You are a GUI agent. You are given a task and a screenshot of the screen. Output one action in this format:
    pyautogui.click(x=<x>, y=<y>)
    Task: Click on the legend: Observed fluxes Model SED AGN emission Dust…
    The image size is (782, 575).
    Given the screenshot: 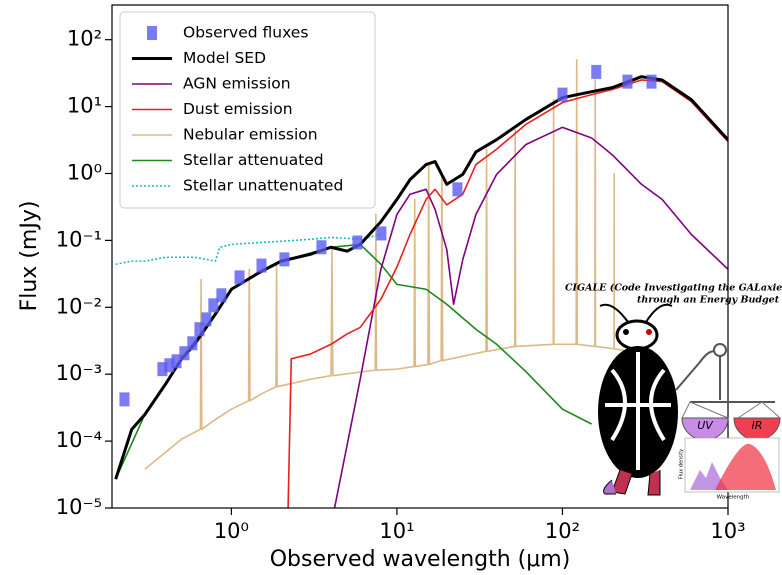 What is the action you would take?
    pyautogui.click(x=247, y=110)
    